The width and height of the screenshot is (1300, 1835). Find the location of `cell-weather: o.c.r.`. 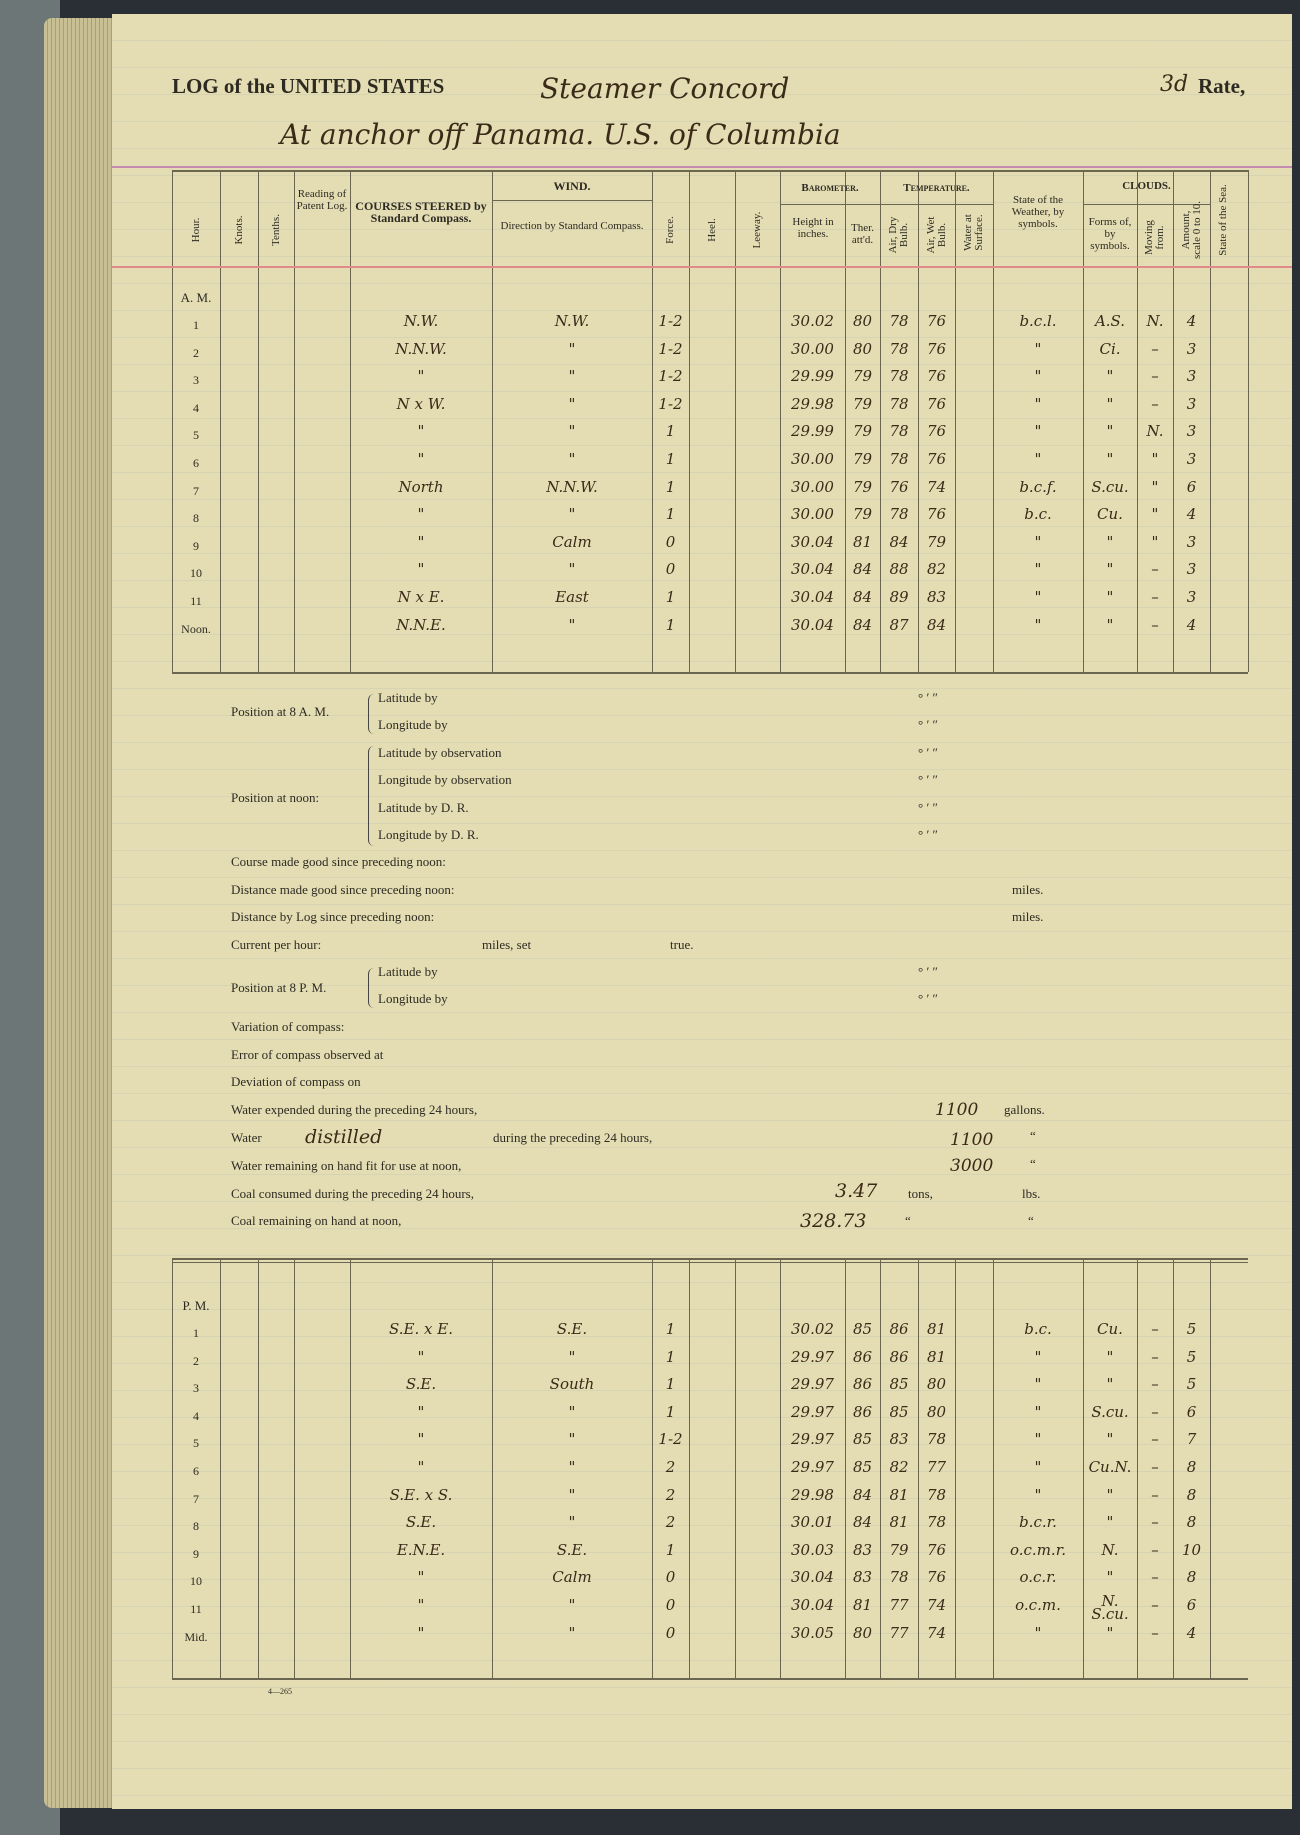

cell-weather: o.c.r. is located at coordinates (1038, 1577).